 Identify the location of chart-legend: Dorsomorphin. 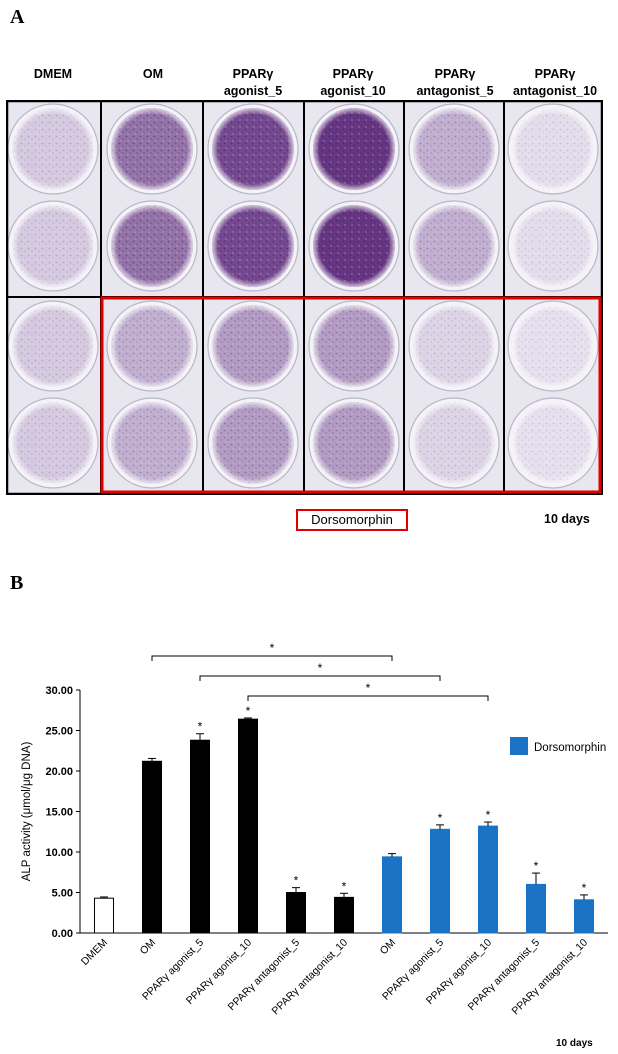
(558, 746).